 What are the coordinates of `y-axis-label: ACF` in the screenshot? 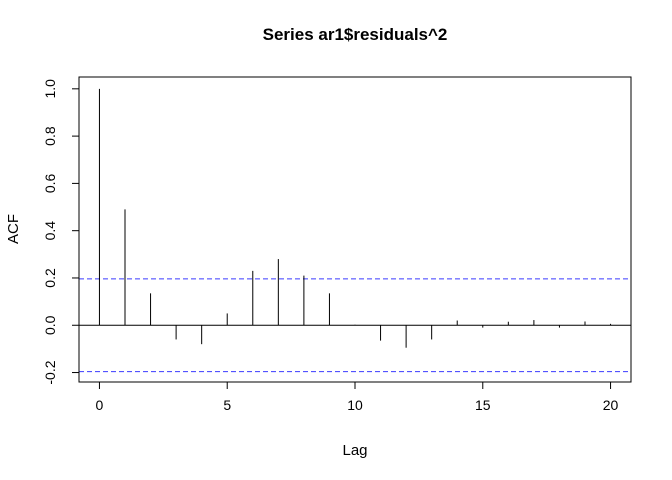 It's located at (13, 229).